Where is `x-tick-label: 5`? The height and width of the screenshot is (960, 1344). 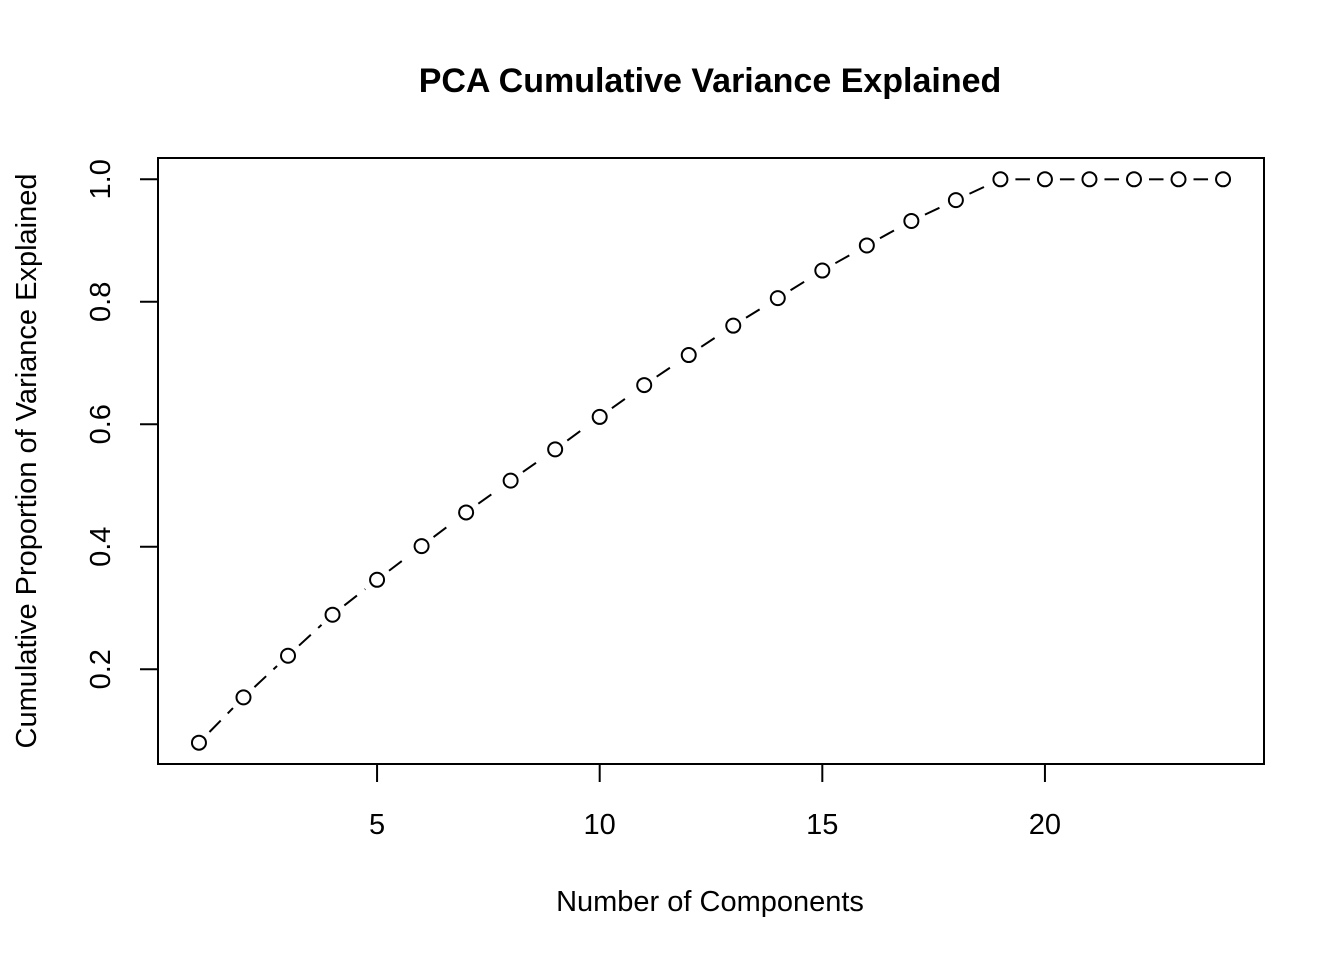
x-tick-label: 5 is located at coordinates (377, 825).